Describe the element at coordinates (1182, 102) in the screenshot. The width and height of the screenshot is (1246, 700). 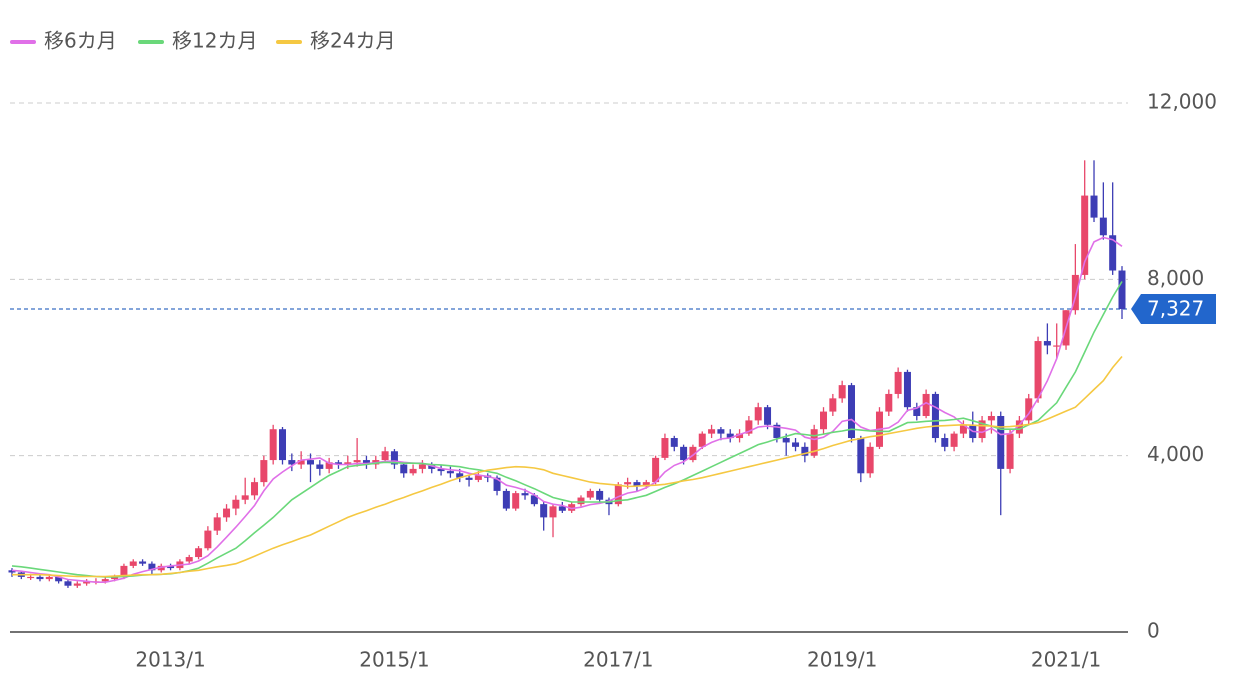
I see `y-tick-label: 12,000` at that location.